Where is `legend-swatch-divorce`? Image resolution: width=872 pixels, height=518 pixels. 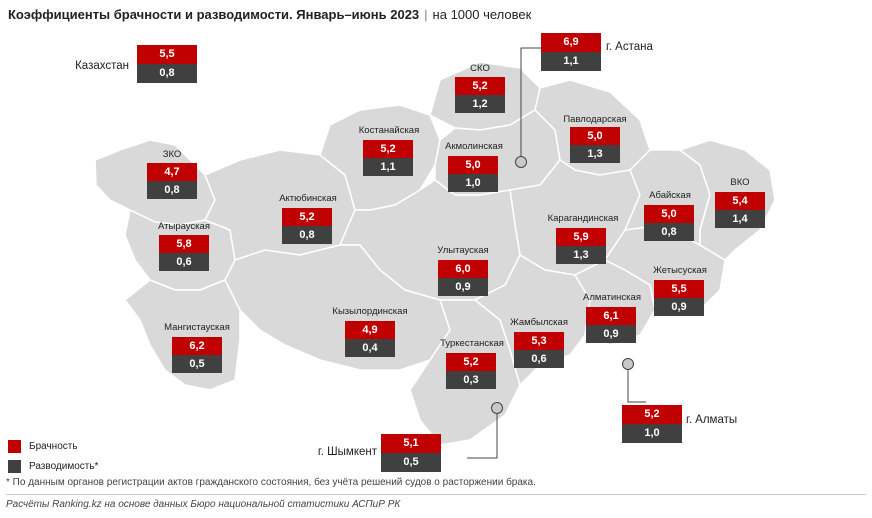
legend-swatch-divorce is located at coordinates (14, 466).